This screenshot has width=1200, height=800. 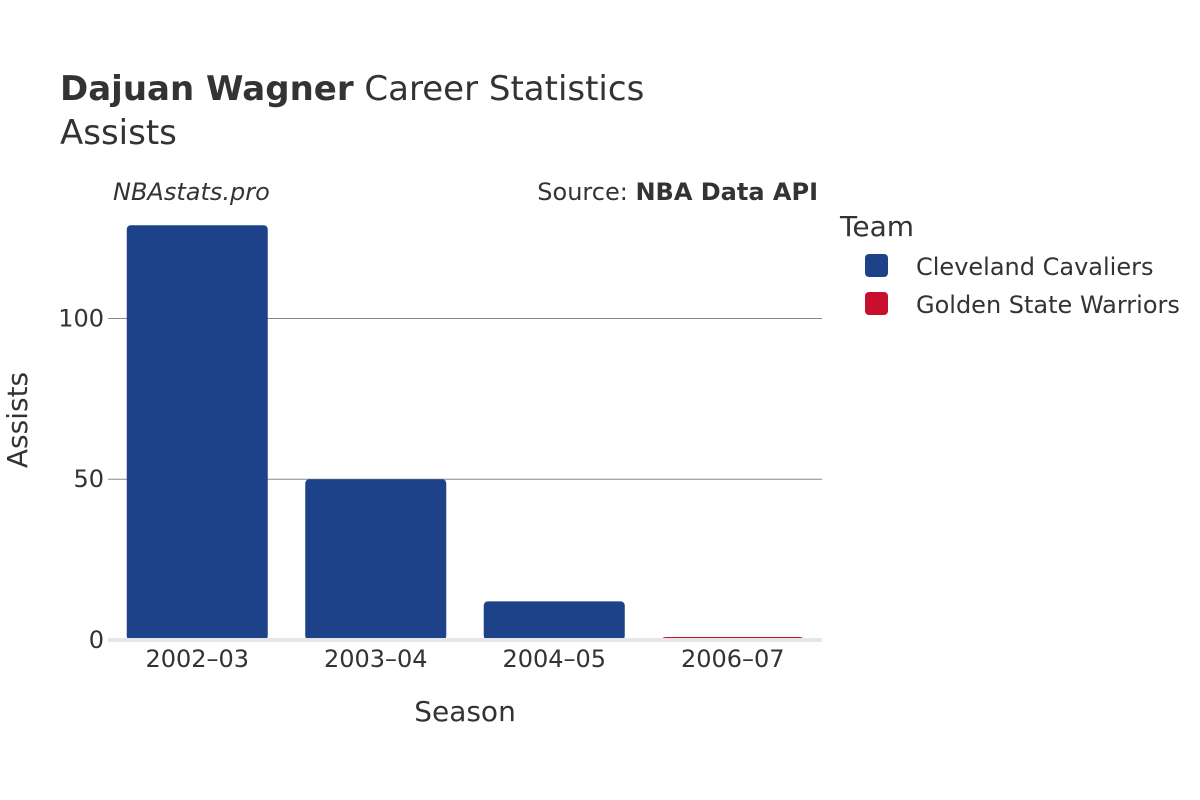 What do you see at coordinates (197, 659) in the screenshot?
I see `x-tick-label: 2002–03` at bounding box center [197, 659].